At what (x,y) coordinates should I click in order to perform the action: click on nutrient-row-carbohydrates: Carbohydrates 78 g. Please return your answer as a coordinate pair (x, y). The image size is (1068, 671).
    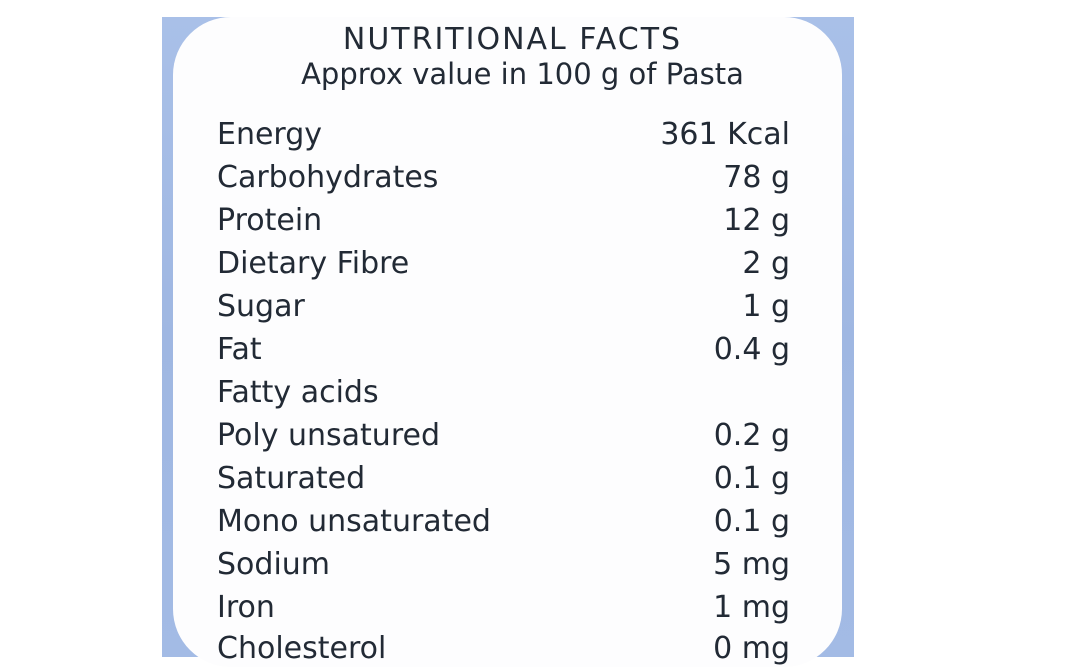
    Looking at the image, I should click on (507, 180).